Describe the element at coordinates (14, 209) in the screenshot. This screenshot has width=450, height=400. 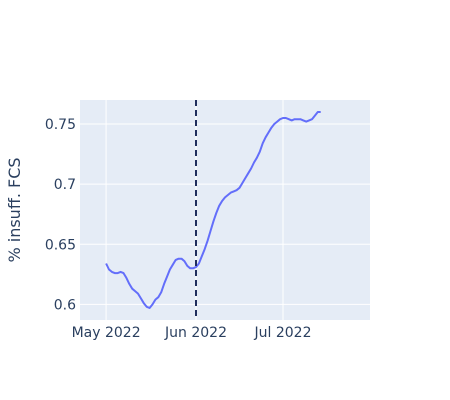
I see `y-axis-label: % insuff. FCS` at that location.